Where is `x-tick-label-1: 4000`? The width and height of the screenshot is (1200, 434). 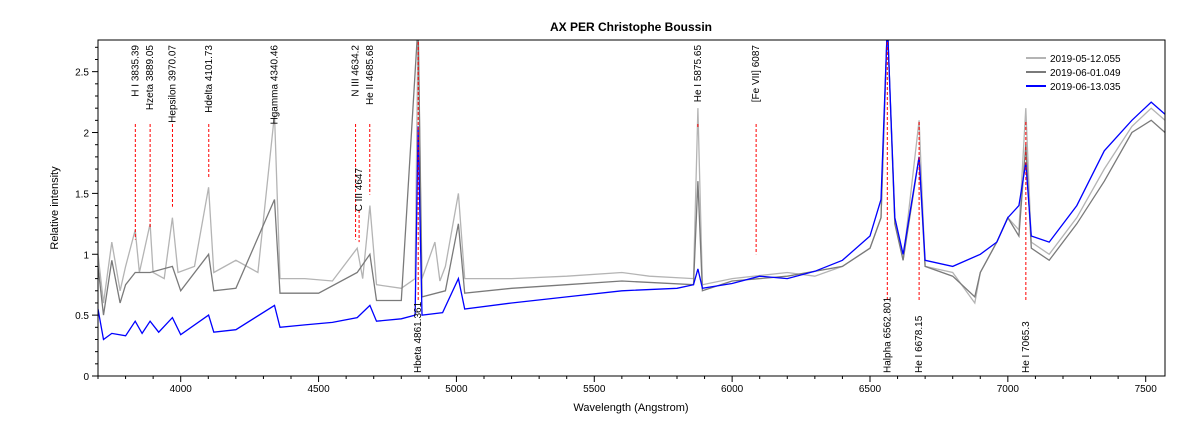 x-tick-label-1: 4000 is located at coordinates (181, 389).